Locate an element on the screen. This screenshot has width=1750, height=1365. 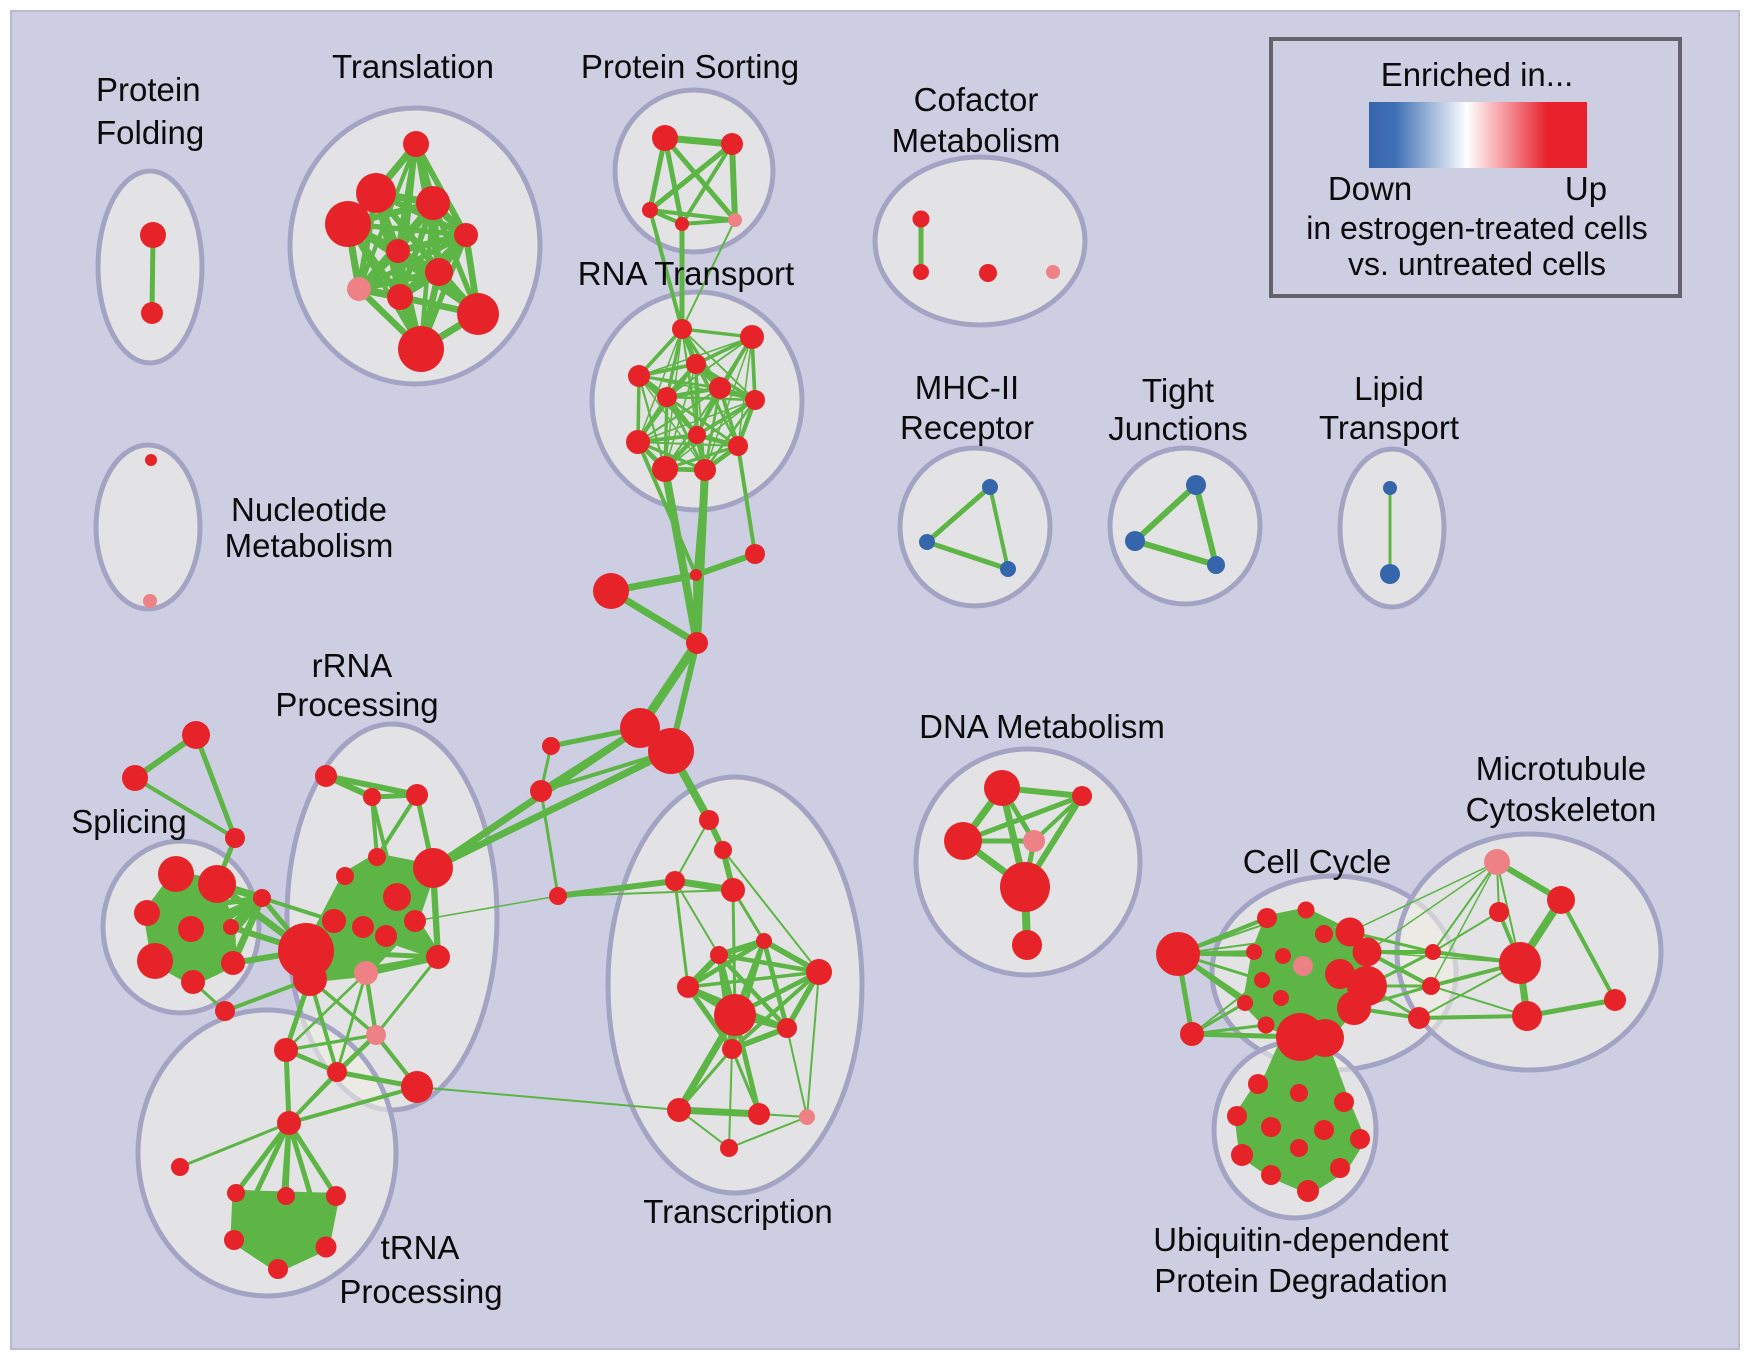
svg-text: Lipid is located at coordinates (1389, 388).